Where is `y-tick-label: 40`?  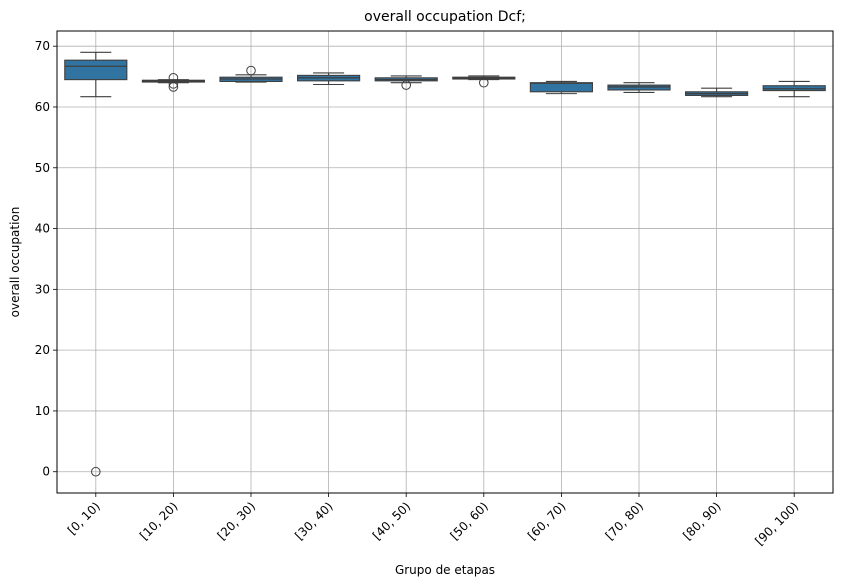
y-tick-label: 40 is located at coordinates (42, 229).